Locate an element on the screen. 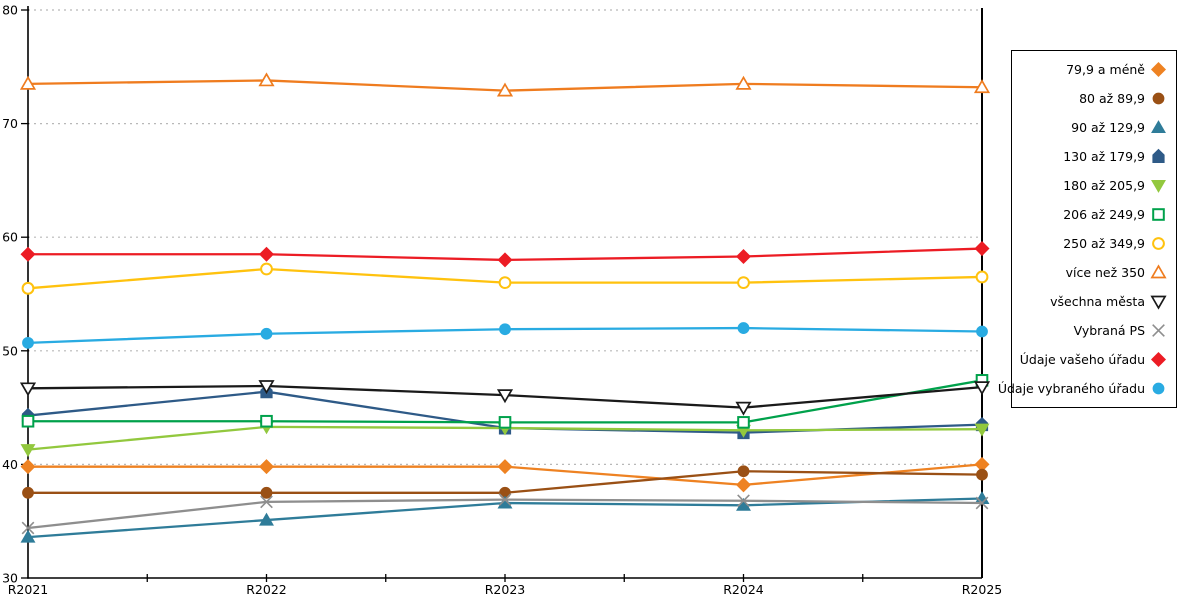 The image size is (1200, 600). y-axis-label: 80 is located at coordinates (10, 10).